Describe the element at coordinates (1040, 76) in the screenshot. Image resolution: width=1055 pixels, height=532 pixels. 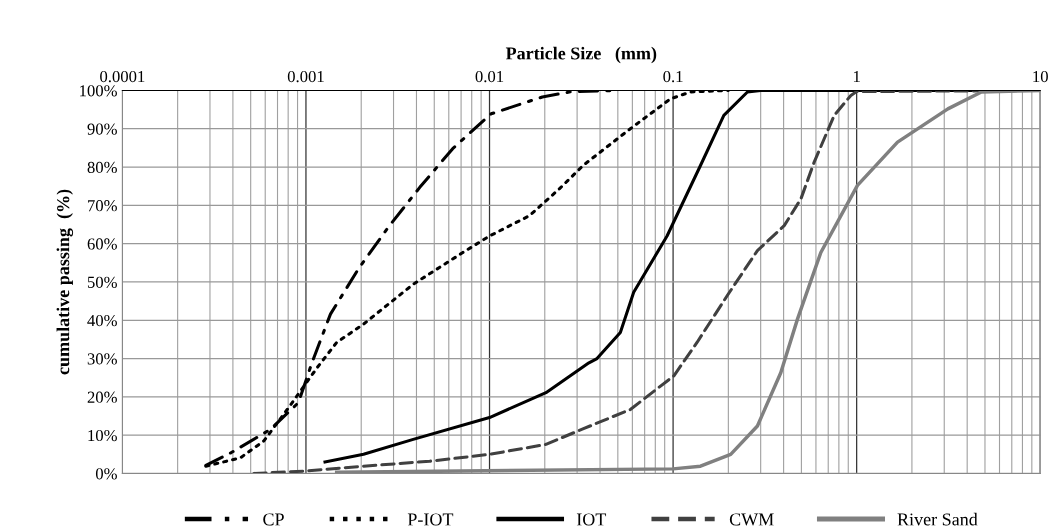
I see `x-tick-label: 10` at that location.